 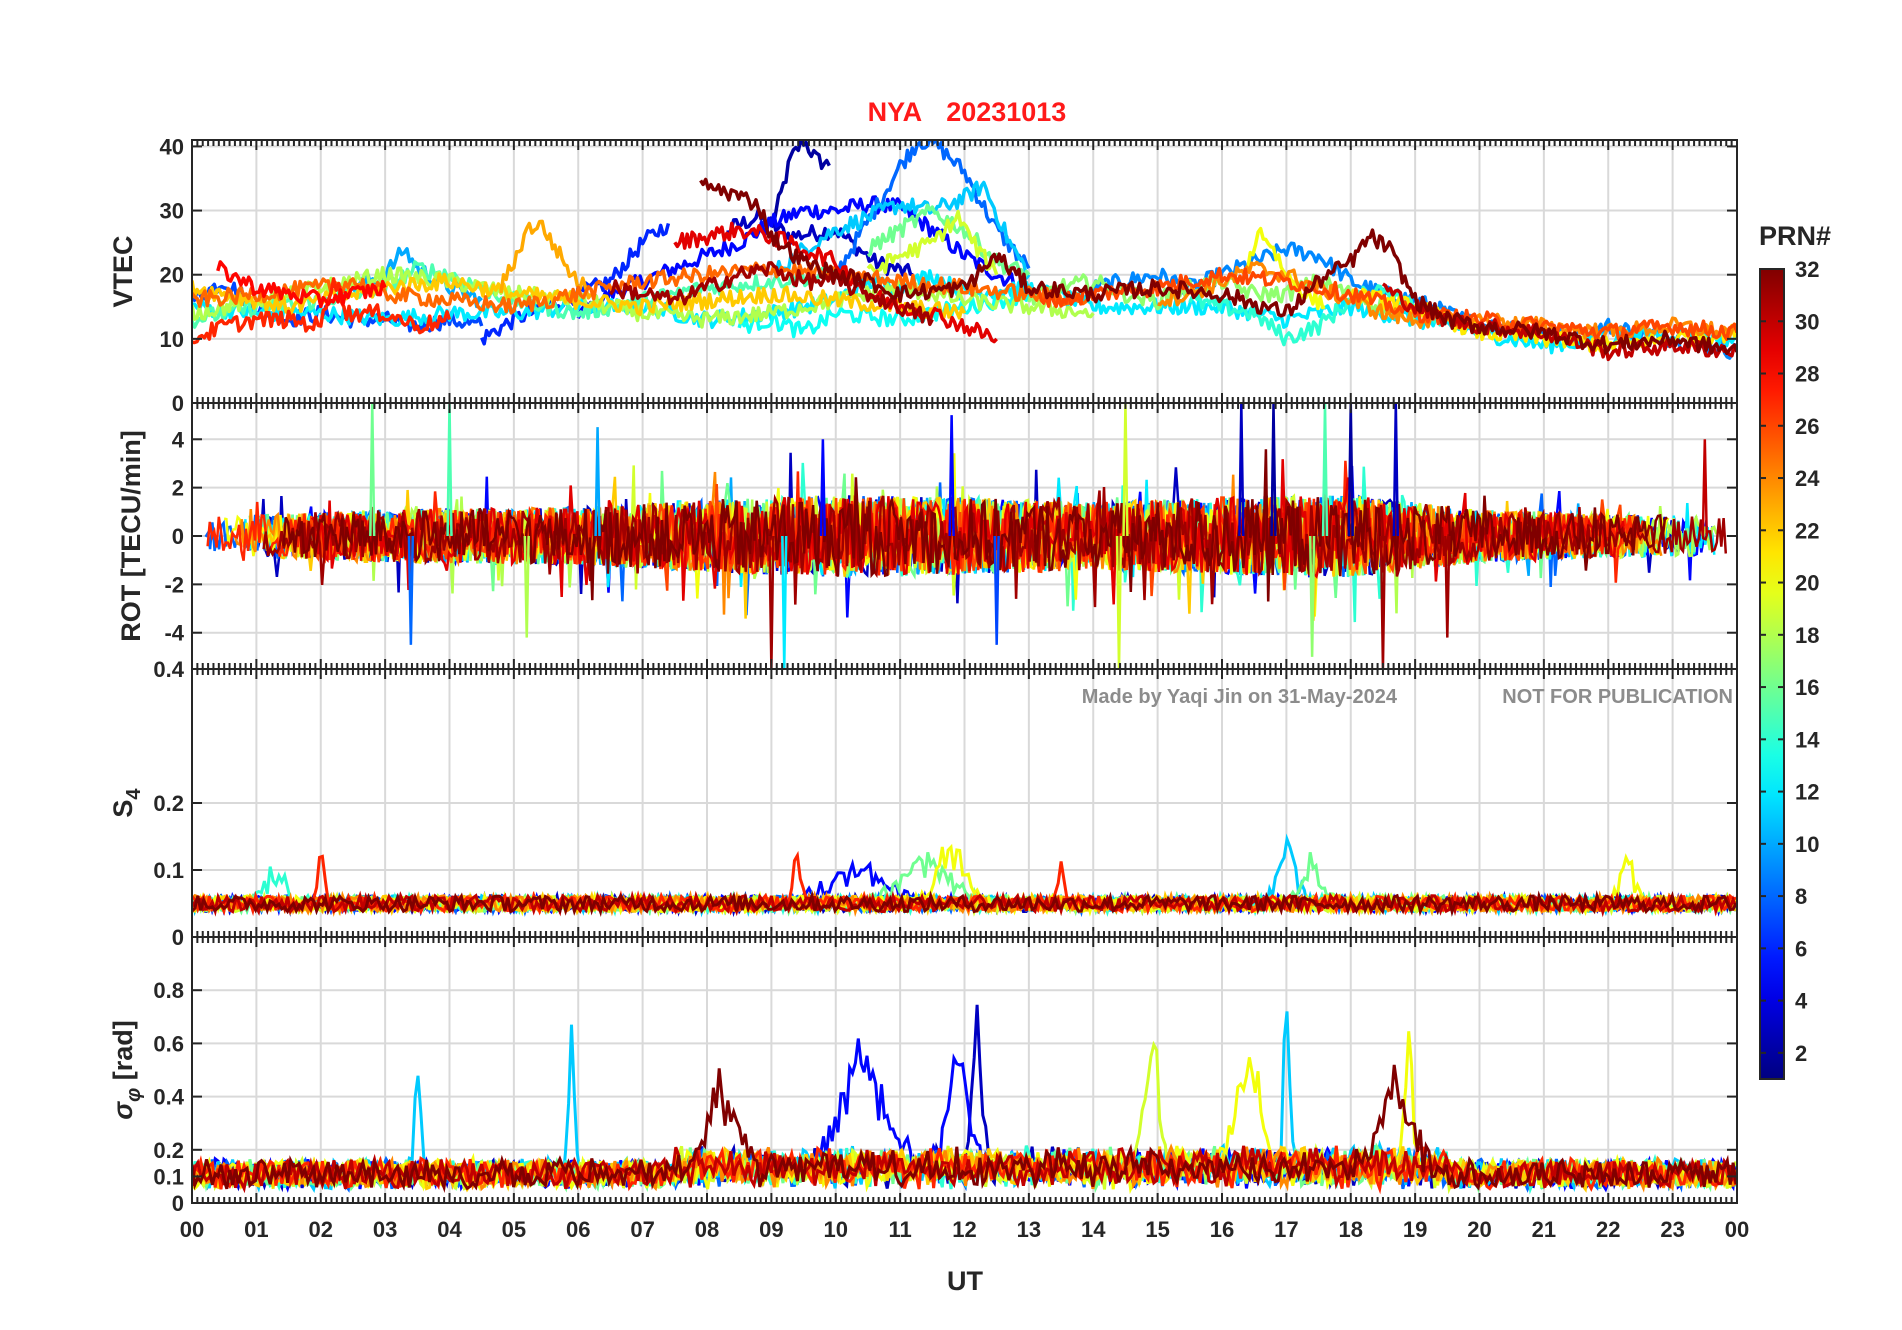 I want to click on colorbar-tick-label: 22, so click(x=1807, y=530).